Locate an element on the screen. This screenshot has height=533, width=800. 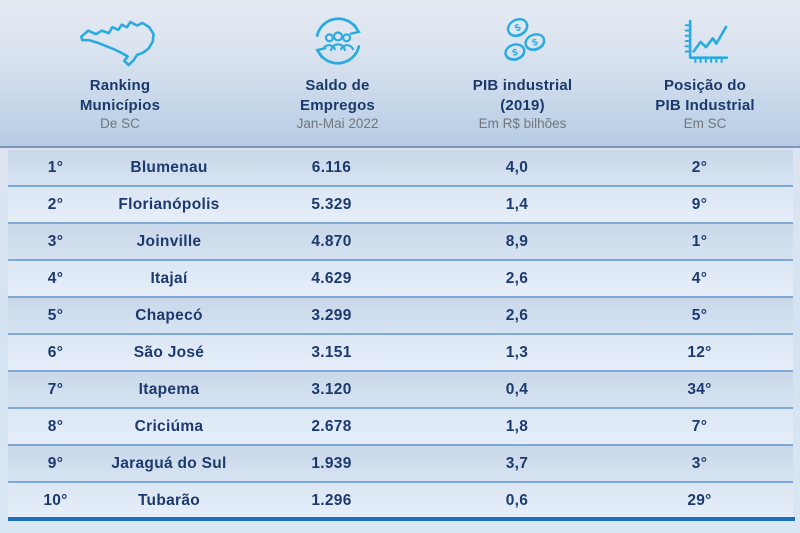
table-row: 8° Criciúma 2.678 1,8 7° is located at coordinates (400, 425).